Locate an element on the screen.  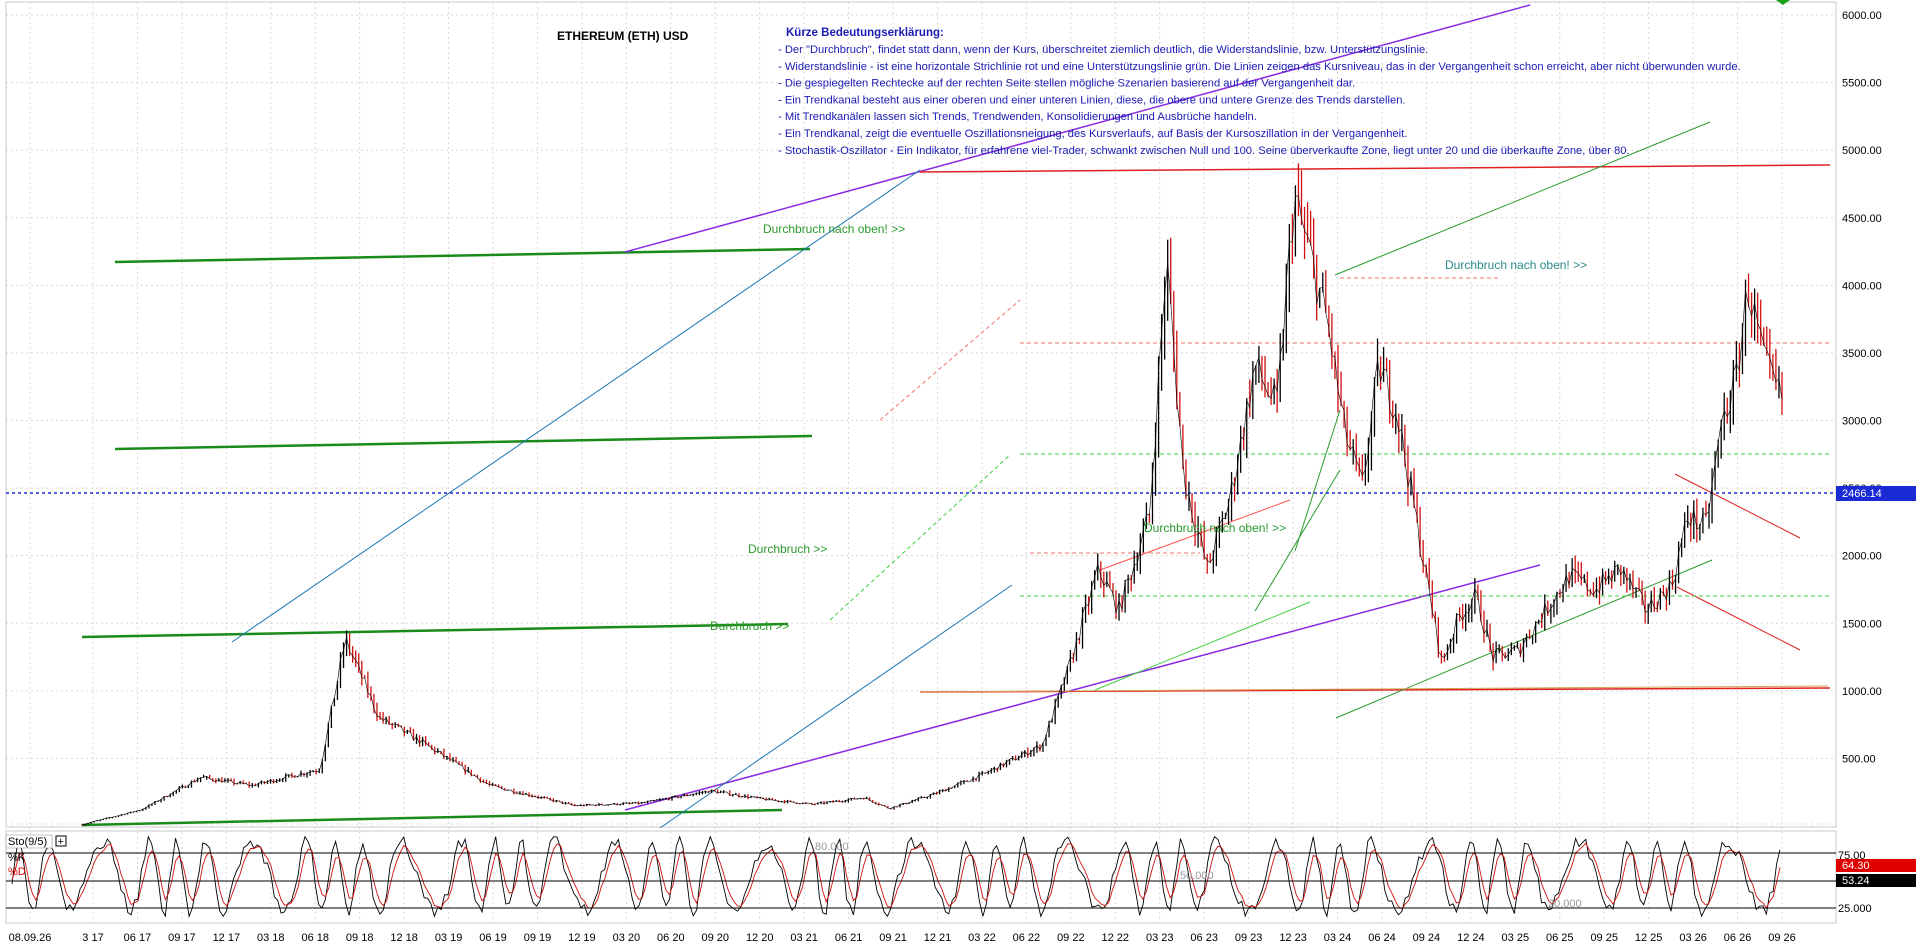
y-tick-label: 2000.00 is located at coordinates (1862, 557).